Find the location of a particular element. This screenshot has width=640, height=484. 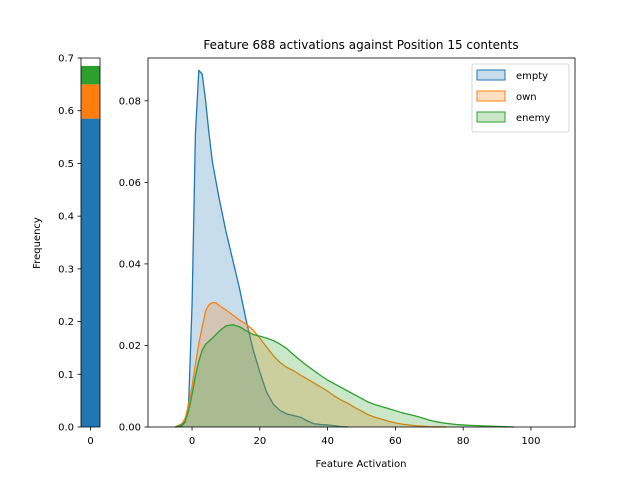

bar-y-tick-label: 0.7 is located at coordinates (66, 59).